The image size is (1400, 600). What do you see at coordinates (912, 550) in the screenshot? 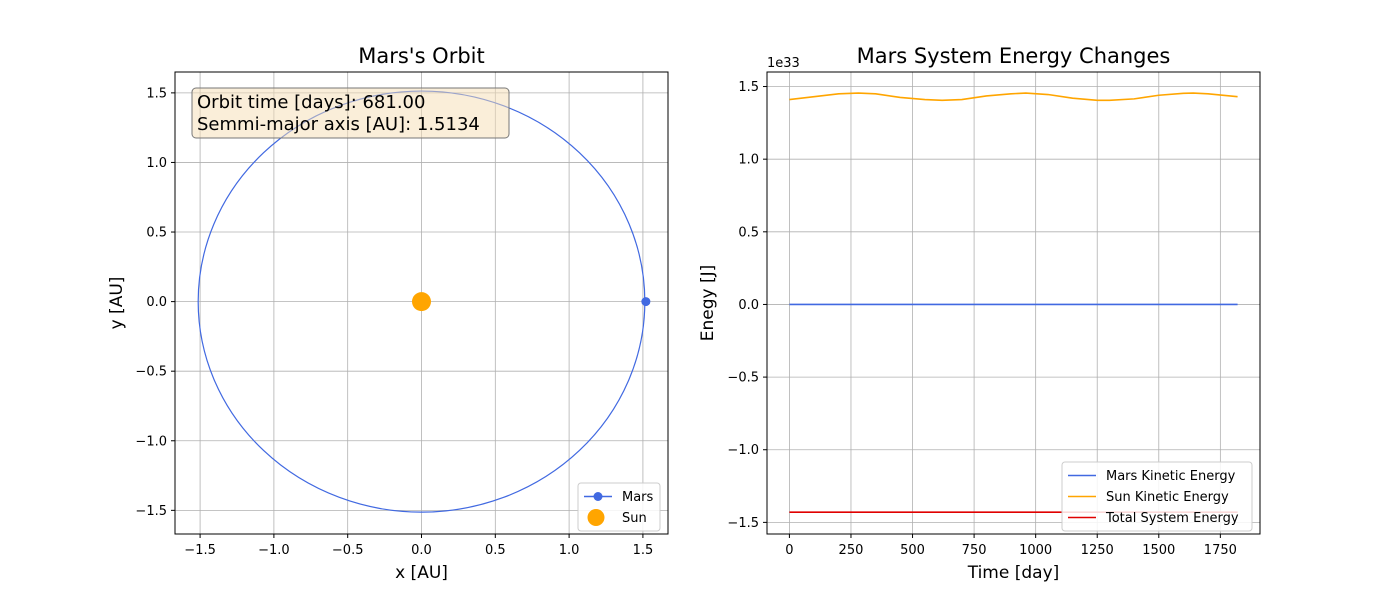
I see `x-tick-label: 500` at bounding box center [912, 550].